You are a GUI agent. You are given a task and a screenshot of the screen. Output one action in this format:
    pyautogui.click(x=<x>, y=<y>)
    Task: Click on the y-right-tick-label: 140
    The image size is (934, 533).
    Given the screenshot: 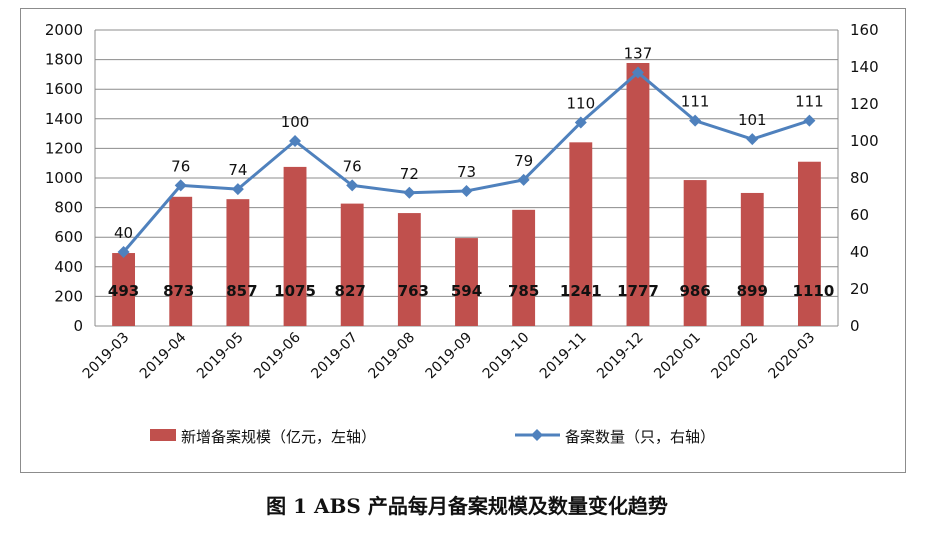 What is the action you would take?
    pyautogui.click(x=864, y=67)
    